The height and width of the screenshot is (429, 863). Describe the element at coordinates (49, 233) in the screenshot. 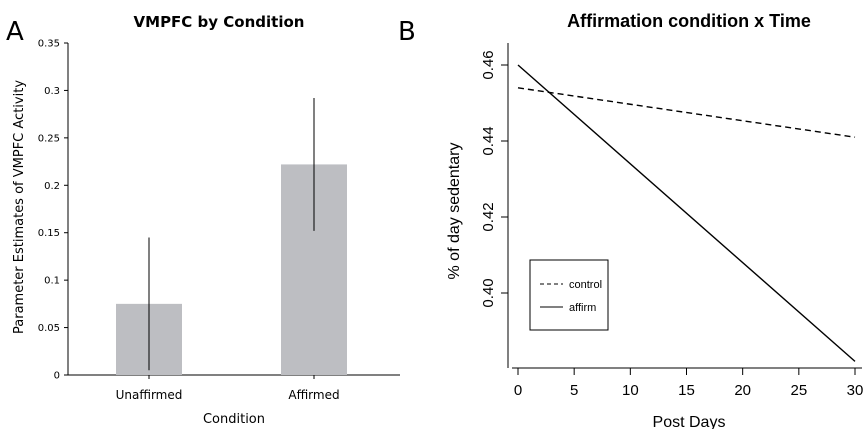

I see `y-tick-label: 0.15` at that location.